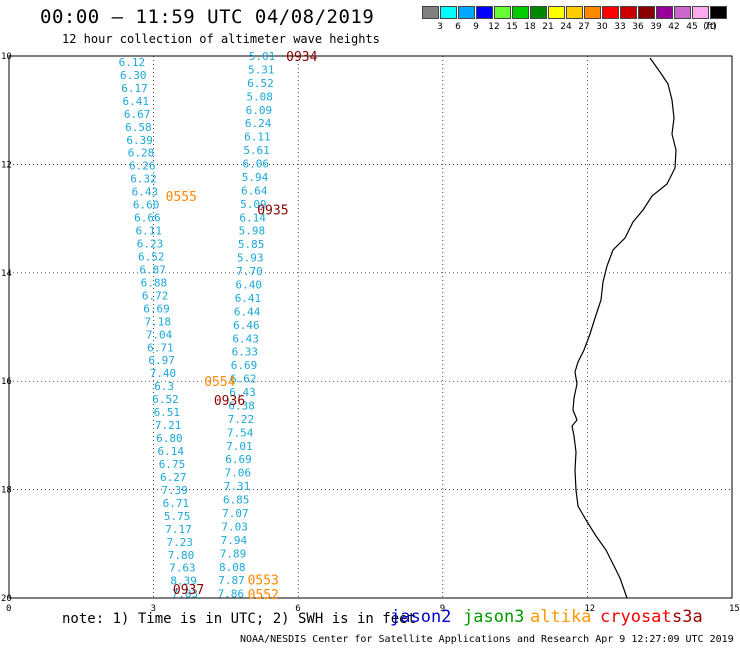  I want to click on legend-label: 18, so click(530, 27).